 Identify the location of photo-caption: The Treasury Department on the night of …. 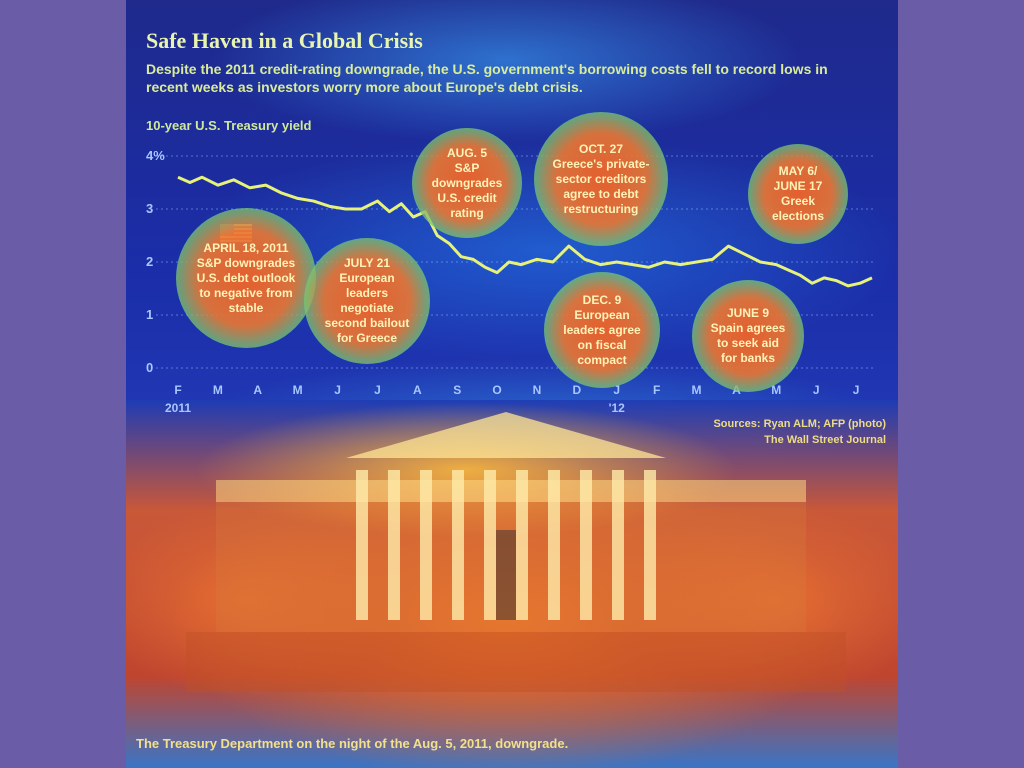
(352, 743).